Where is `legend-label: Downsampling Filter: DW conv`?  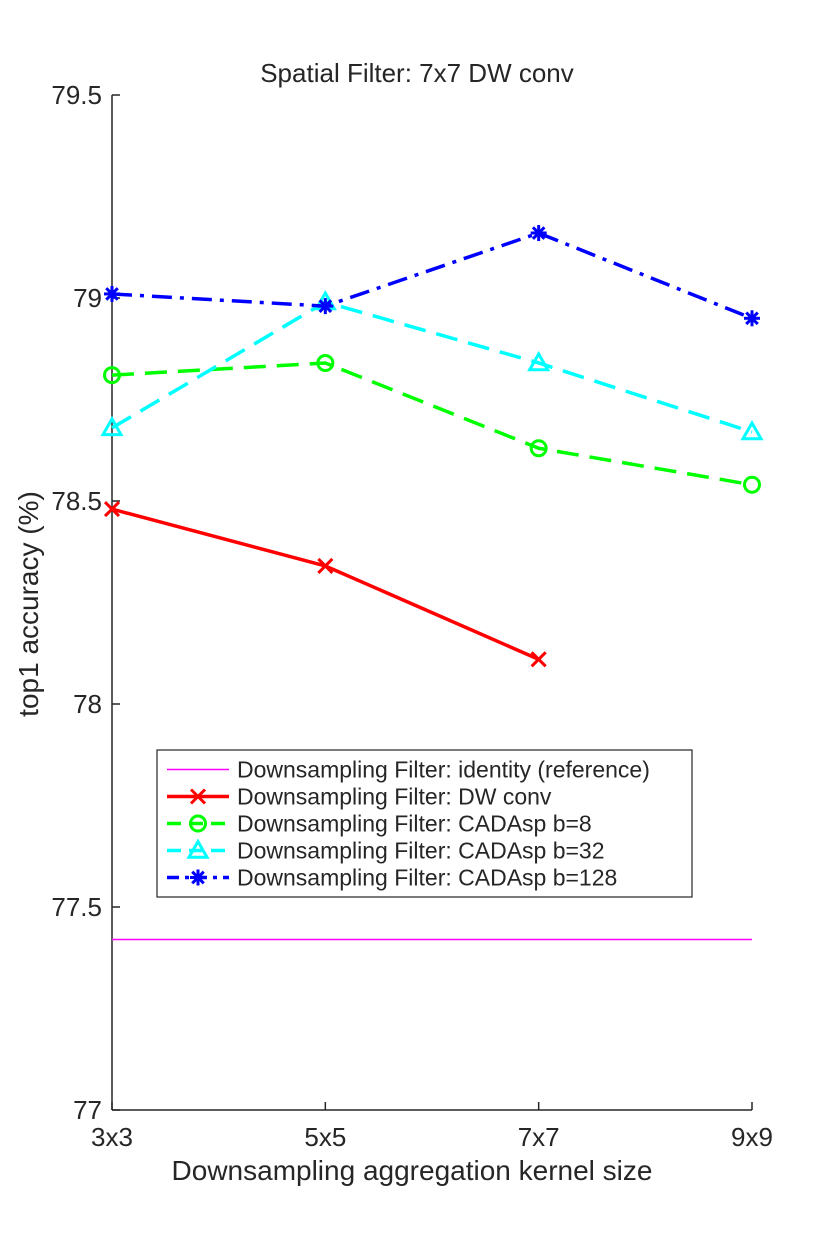
legend-label: Downsampling Filter: DW conv is located at coordinates (394, 797).